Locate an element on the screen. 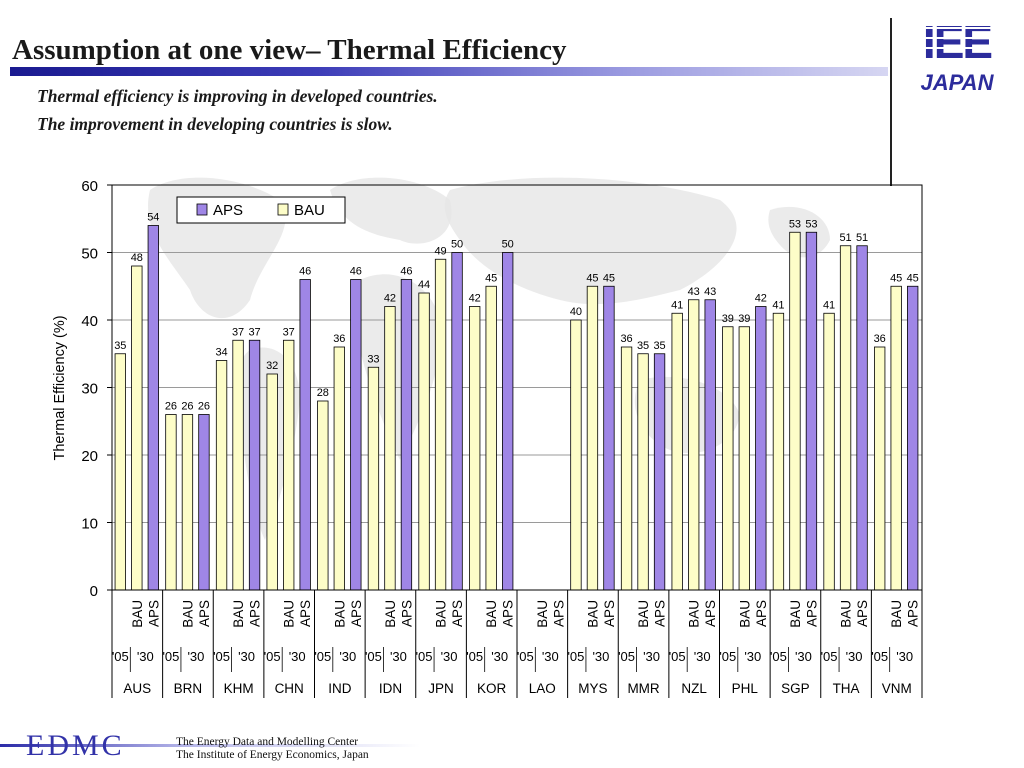 The width and height of the screenshot is (1024, 768). data-label: 37 is located at coordinates (289, 332).